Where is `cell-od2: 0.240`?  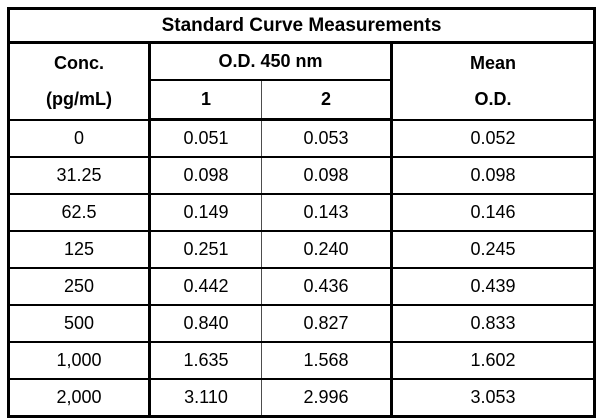 cell-od2: 0.240 is located at coordinates (327, 249).